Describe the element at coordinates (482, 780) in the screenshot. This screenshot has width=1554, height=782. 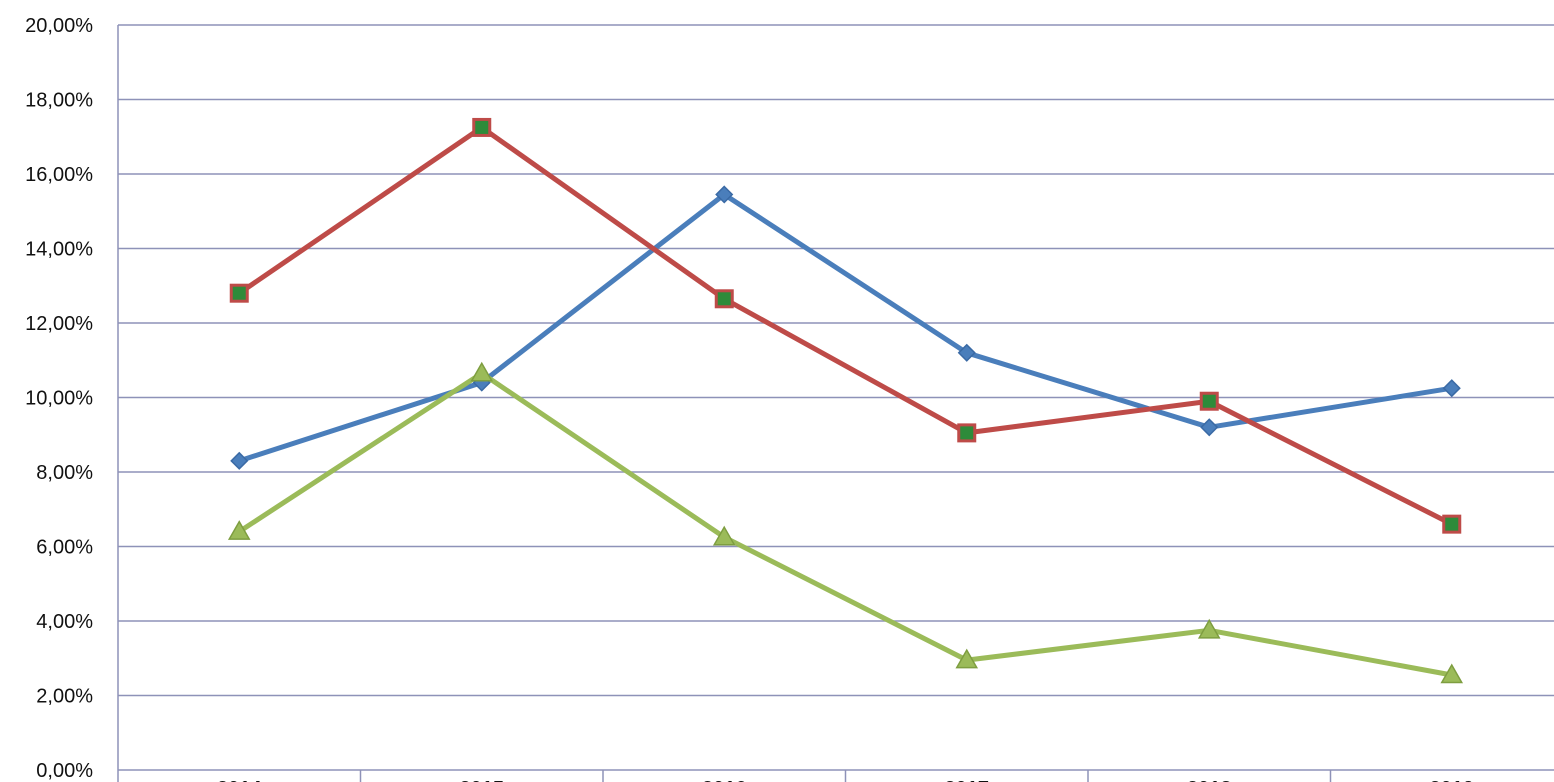
I see `x-tick-label: 2015` at that location.